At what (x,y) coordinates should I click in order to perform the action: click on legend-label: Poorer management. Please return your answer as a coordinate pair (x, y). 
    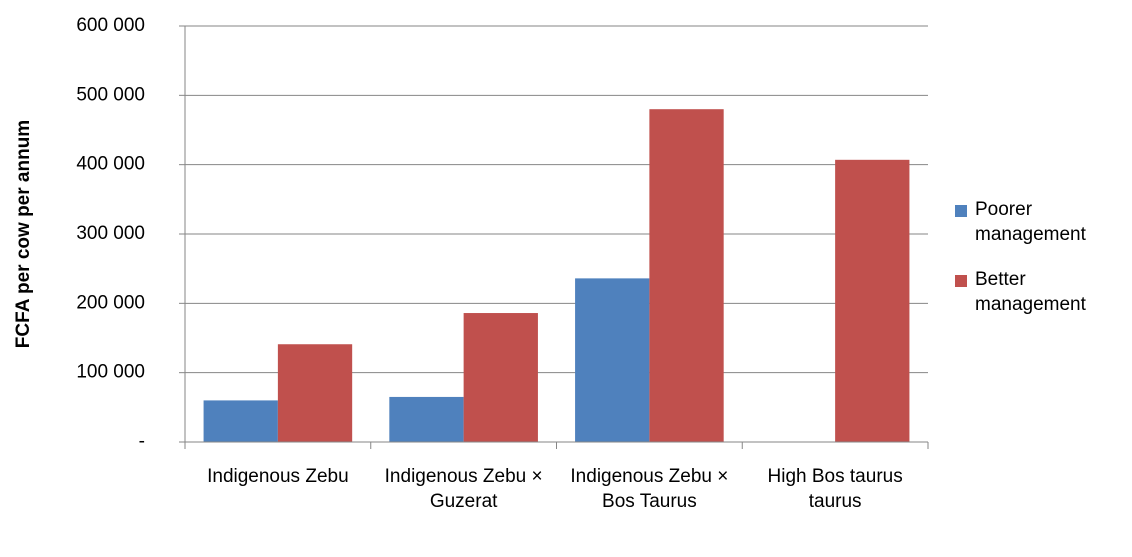
    Looking at the image, I should click on (1030, 222).